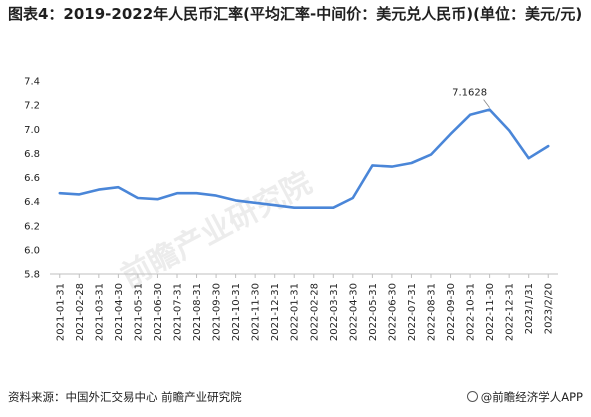 This screenshot has height=417, width=591. I want to click on x-tick-label: 2022-08-31, so click(432, 312).